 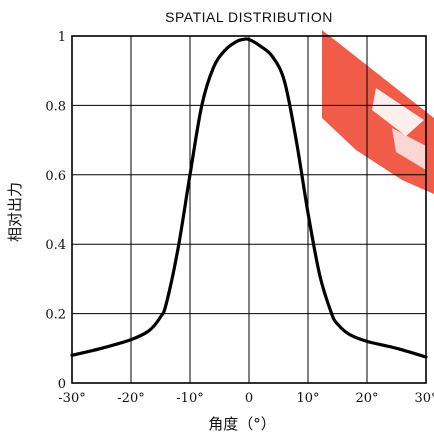 What do you see at coordinates (15, 212) in the screenshot?
I see `y-axis-label: 相对出力` at bounding box center [15, 212].